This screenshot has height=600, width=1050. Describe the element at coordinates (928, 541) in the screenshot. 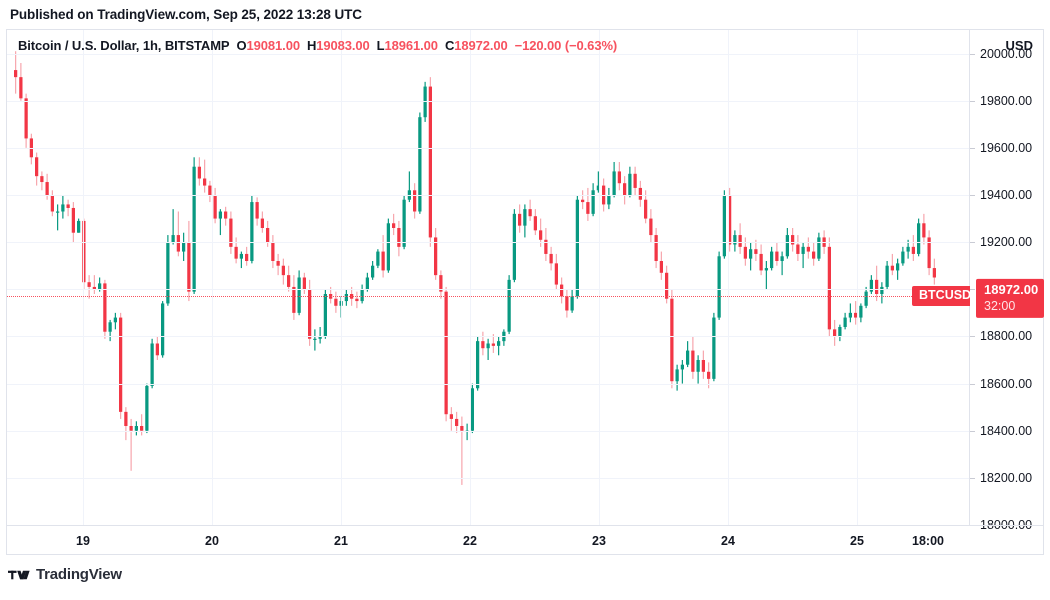

I see `time-tick-label: 18:00` at that location.